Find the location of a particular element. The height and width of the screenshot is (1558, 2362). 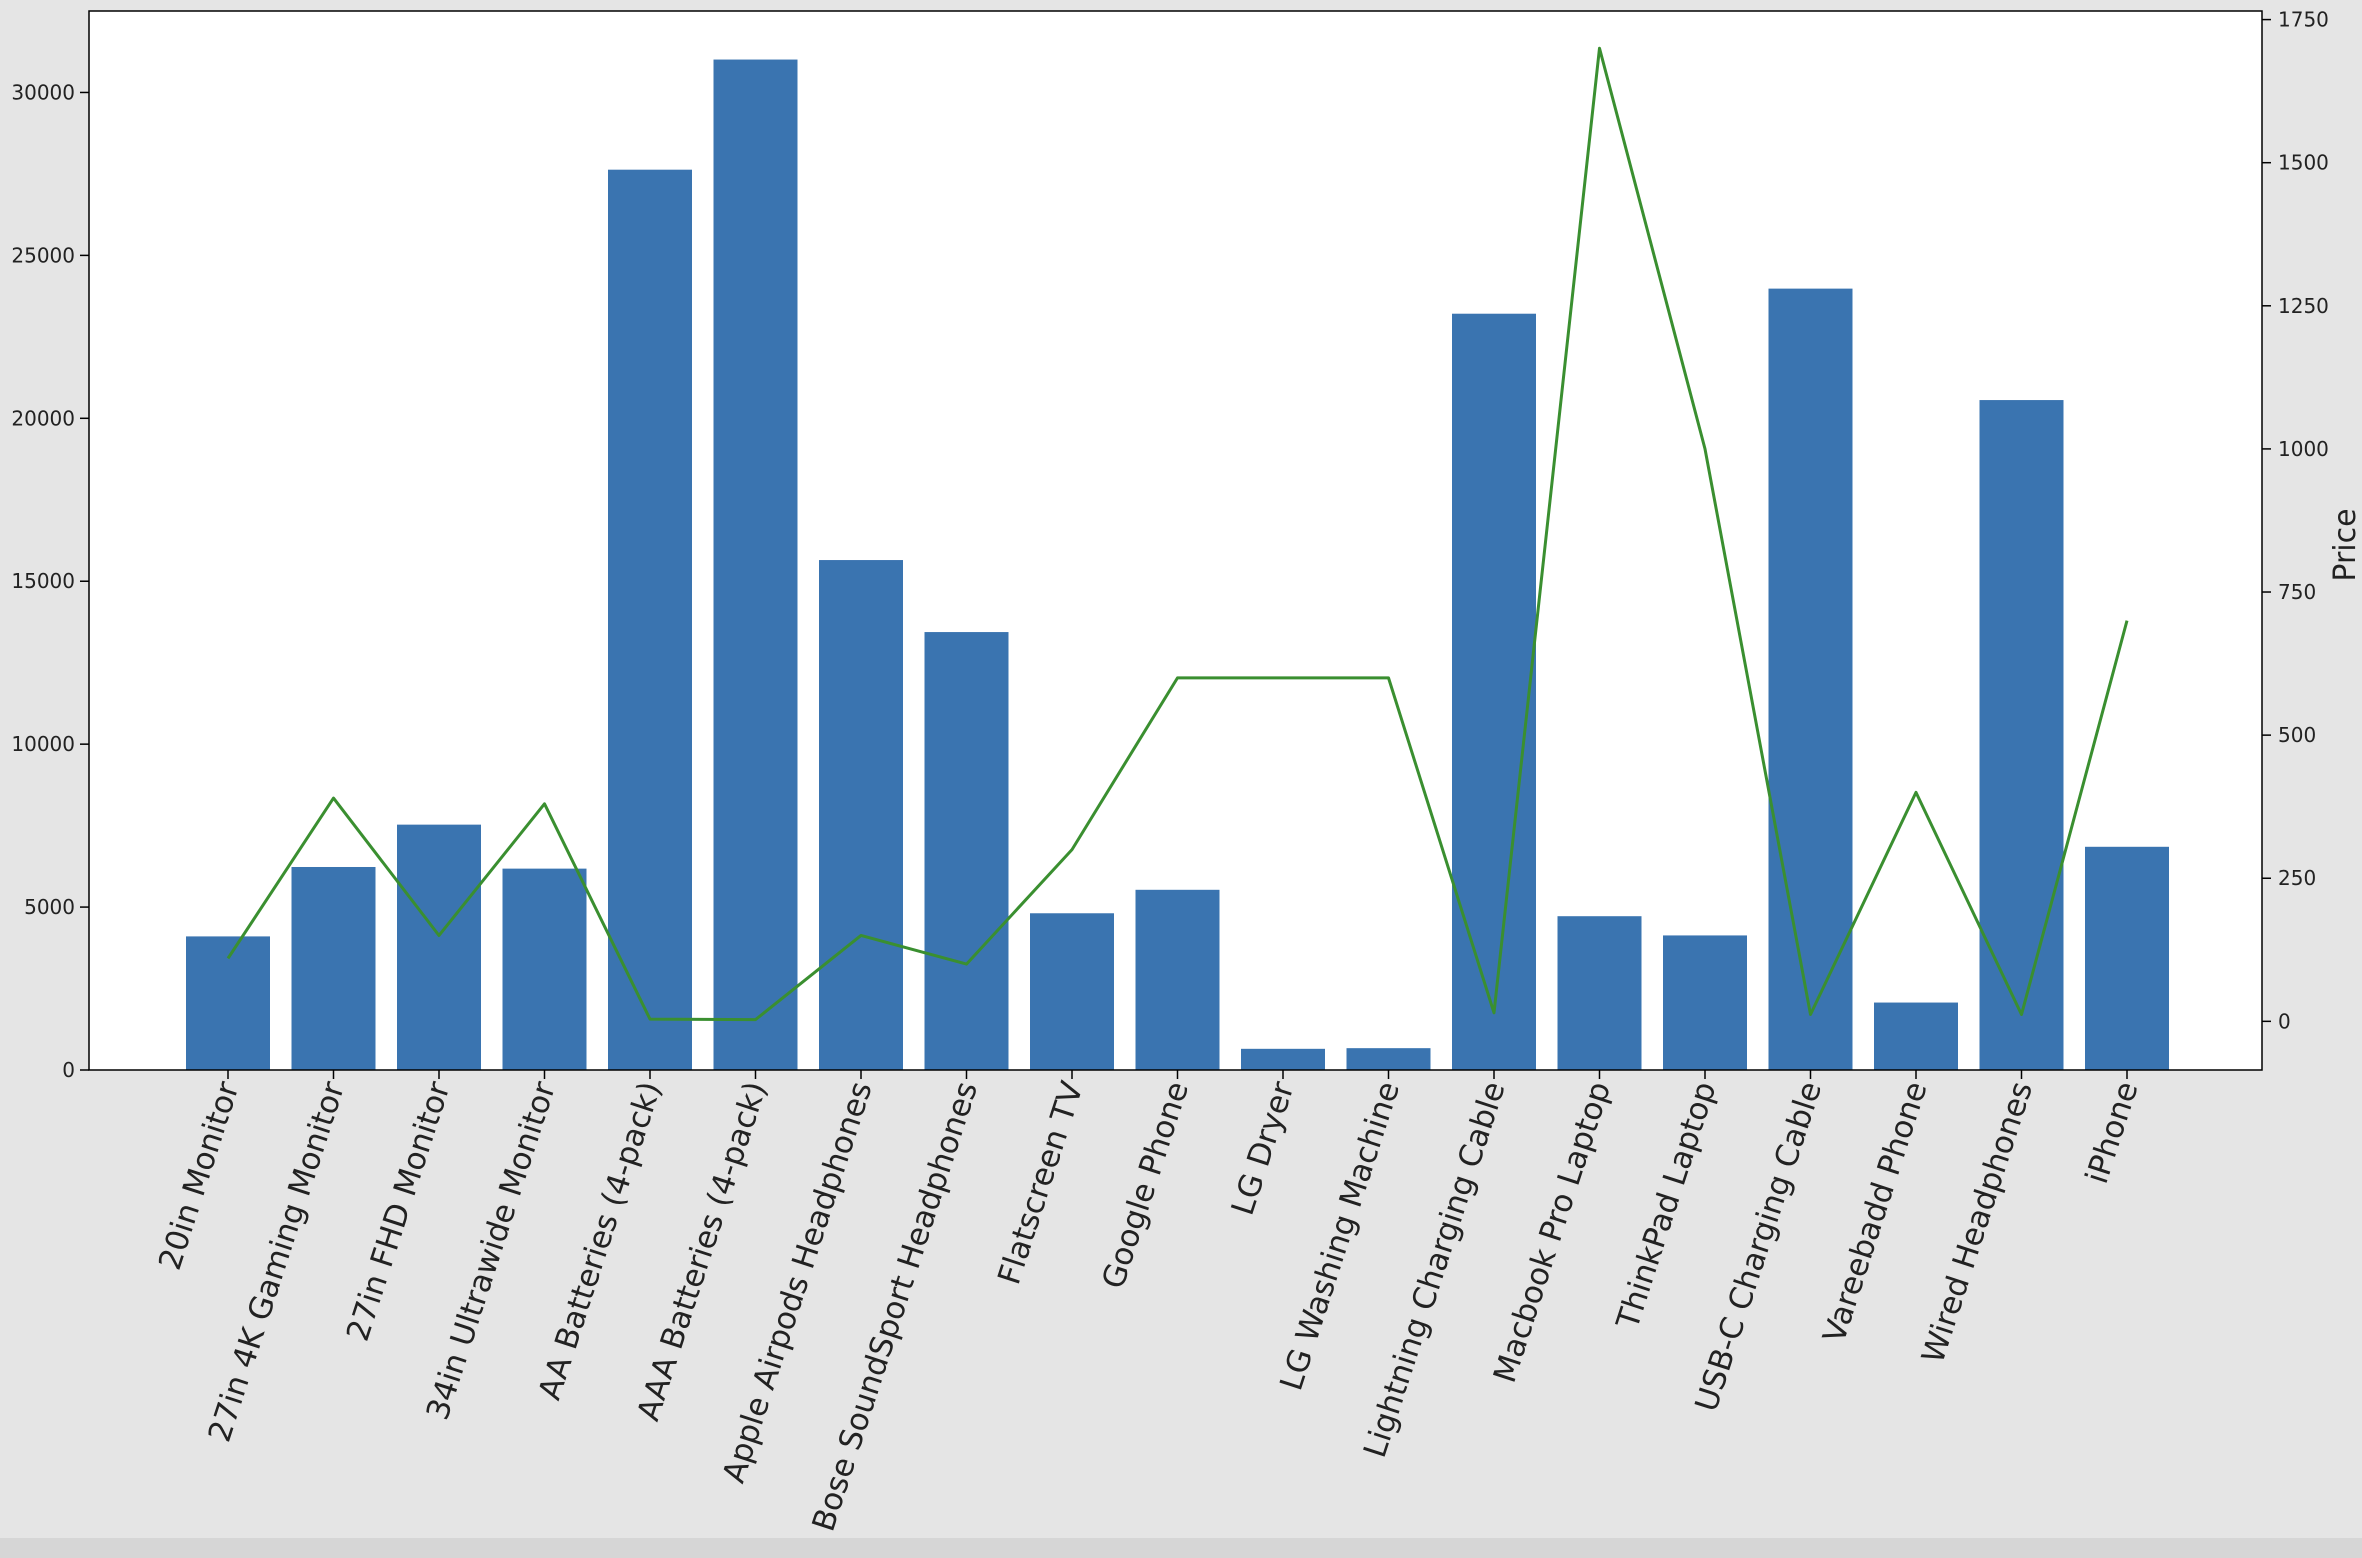

right-tick-label: 1750 is located at coordinates (2303, 20).